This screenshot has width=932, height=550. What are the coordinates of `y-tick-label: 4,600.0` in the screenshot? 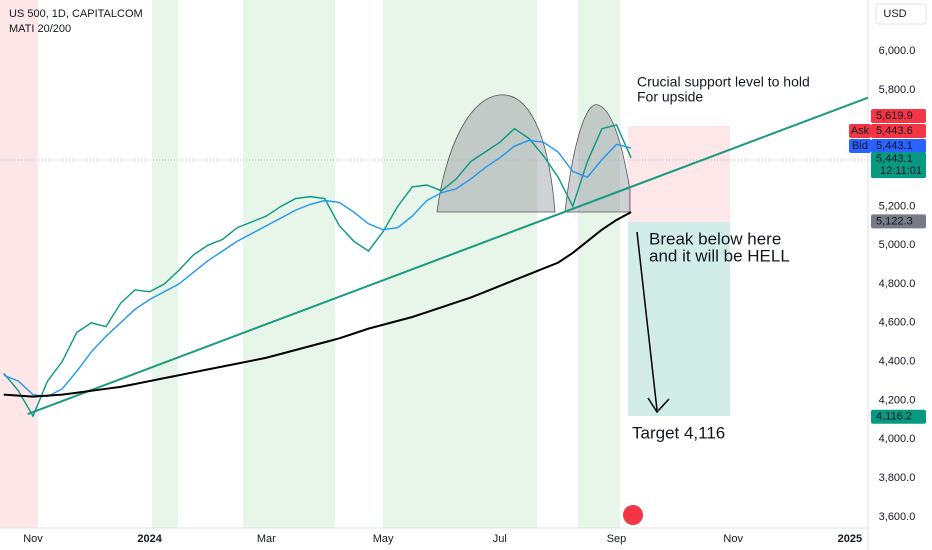 It's located at (897, 323).